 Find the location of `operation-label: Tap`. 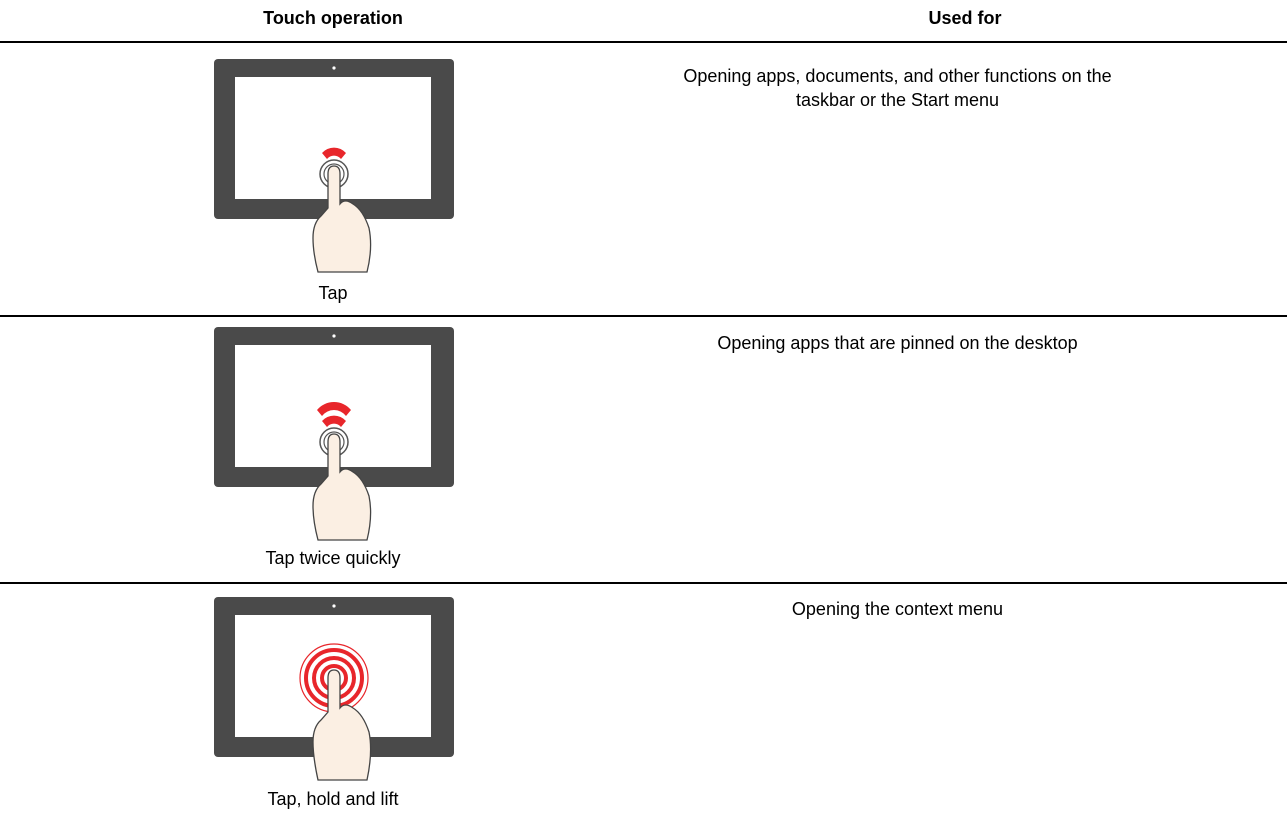

operation-label: Tap is located at coordinates (333, 293).